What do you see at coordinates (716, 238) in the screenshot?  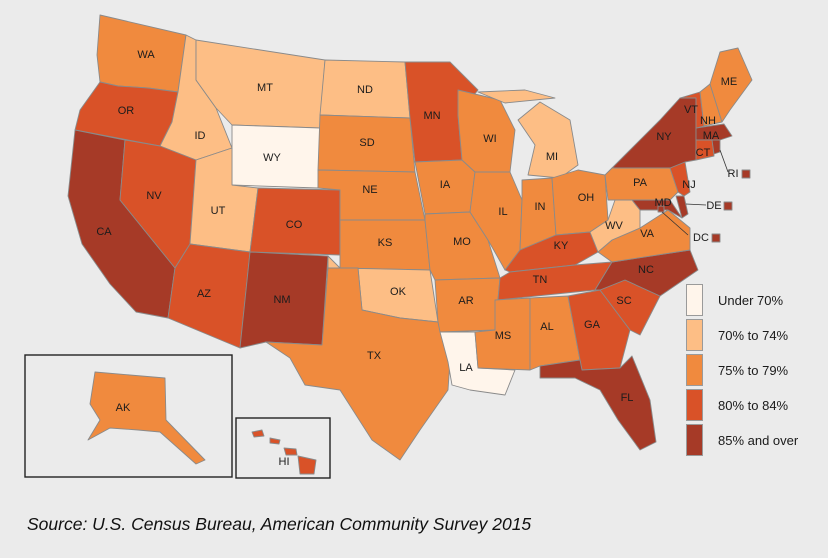 I see `dc-callout-box` at bounding box center [716, 238].